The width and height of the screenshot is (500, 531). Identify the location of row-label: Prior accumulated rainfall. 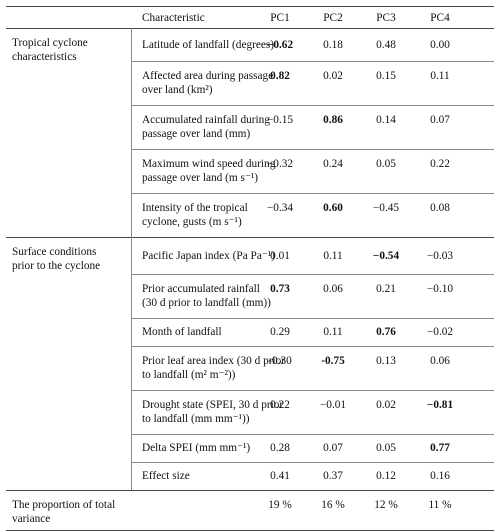
(201, 289).